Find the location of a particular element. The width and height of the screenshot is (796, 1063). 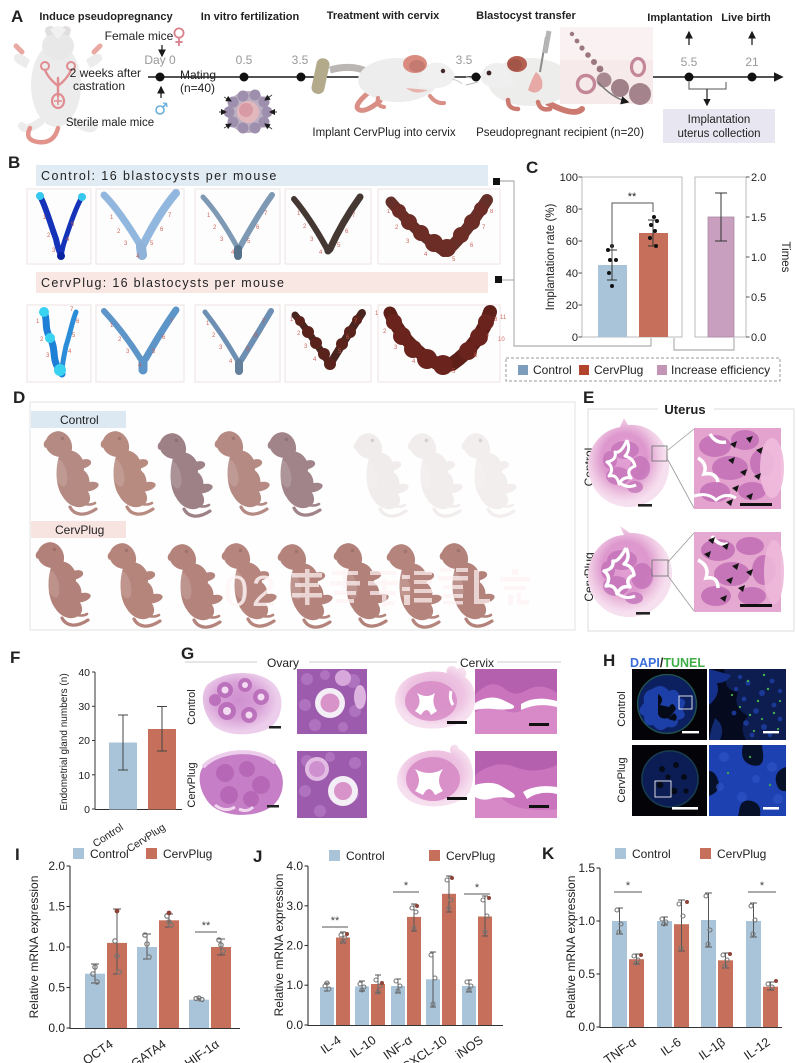

svg-text: 21 is located at coordinates (752, 62).